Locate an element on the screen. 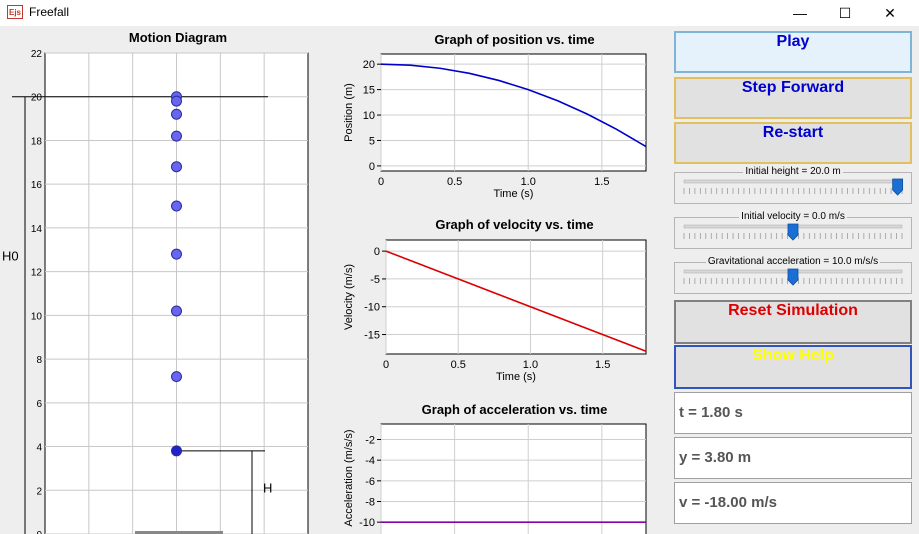 Image resolution: width=919 pixels, height=534 pixels. y-tick-label: -6 is located at coordinates (370, 482).